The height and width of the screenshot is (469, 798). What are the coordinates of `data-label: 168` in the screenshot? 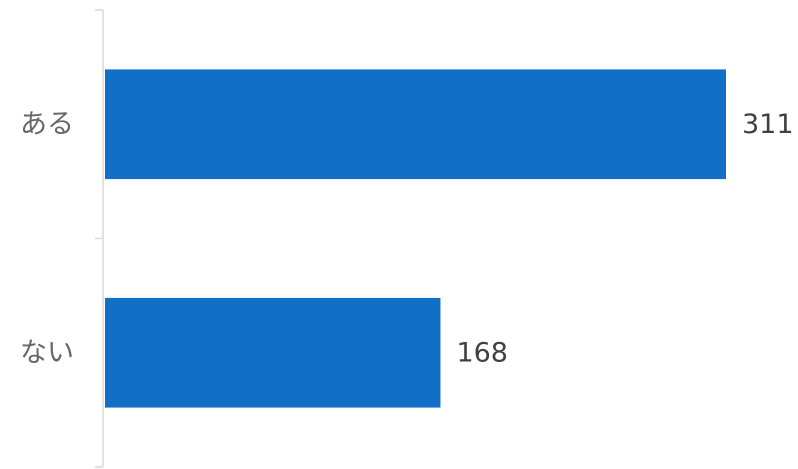 It's located at (482, 352).